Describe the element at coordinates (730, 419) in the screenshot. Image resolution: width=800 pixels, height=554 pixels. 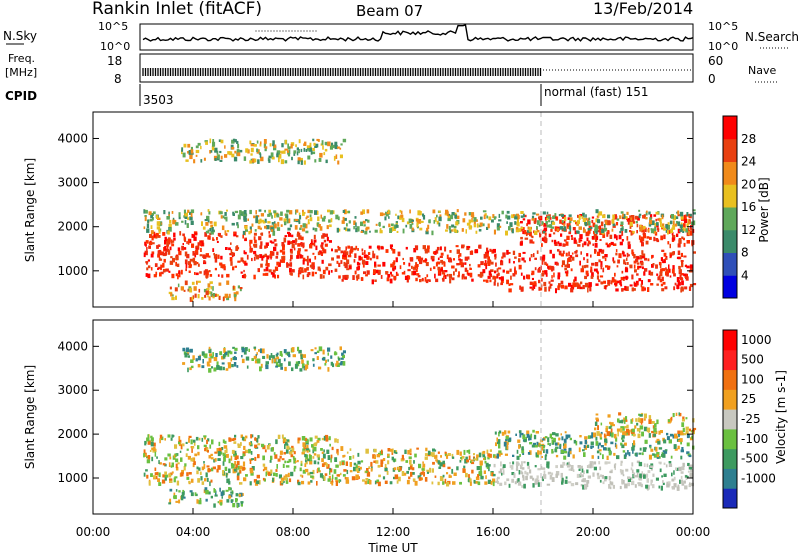
I see `colorbar-frame` at that location.